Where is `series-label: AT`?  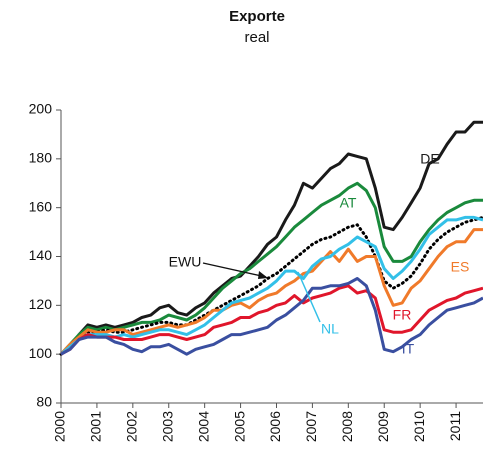
series-label: AT is located at coordinates (348, 203).